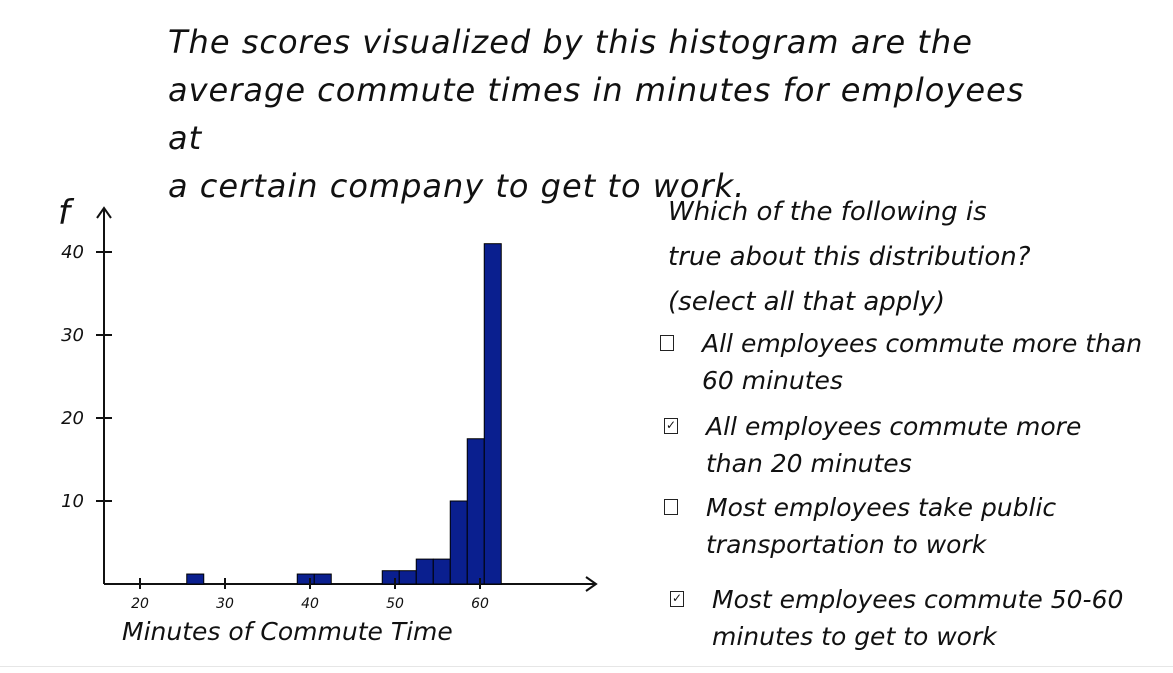 This screenshot has height=673, width=1173. I want to click on y-axis-label: f, so click(66, 213).